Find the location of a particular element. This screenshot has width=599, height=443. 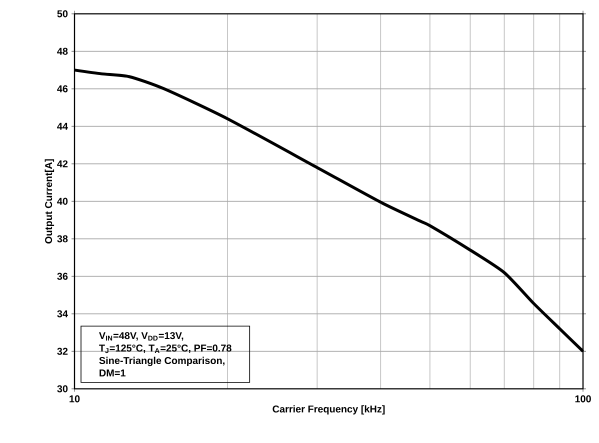

y-tick-label: 34 is located at coordinates (62, 314).